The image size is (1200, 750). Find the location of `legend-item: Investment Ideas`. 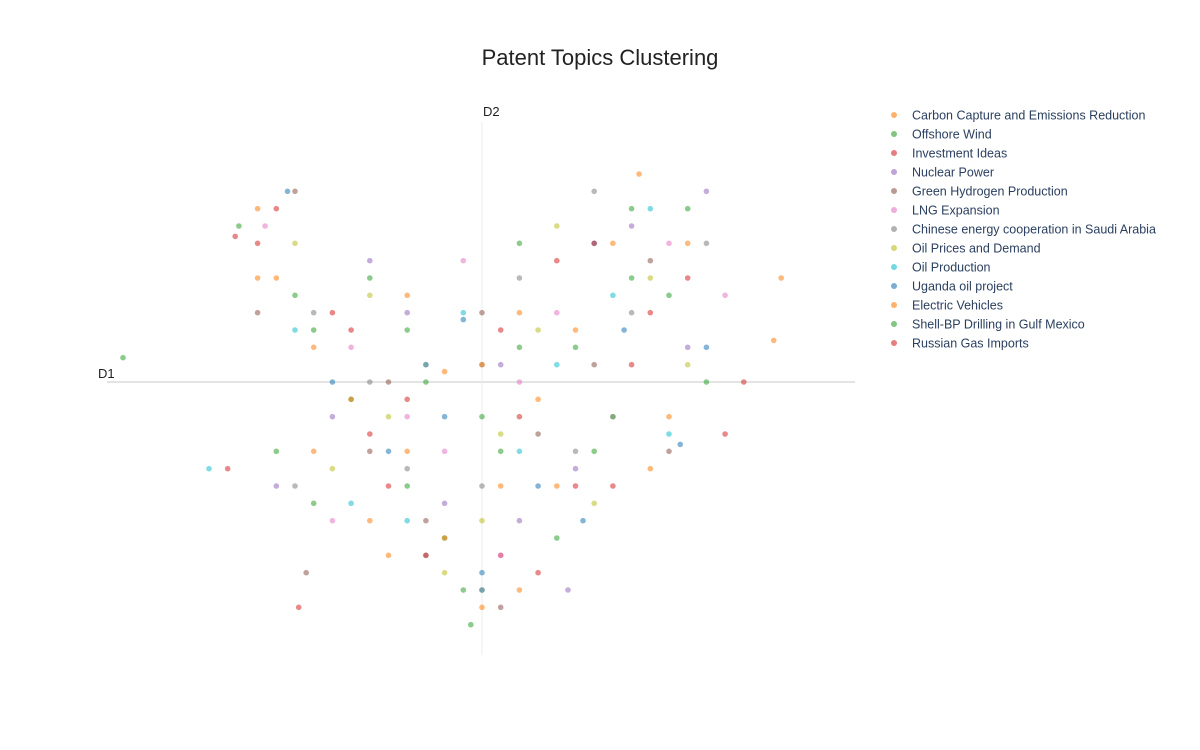

legend-item: Investment Ideas is located at coordinates (949, 154).